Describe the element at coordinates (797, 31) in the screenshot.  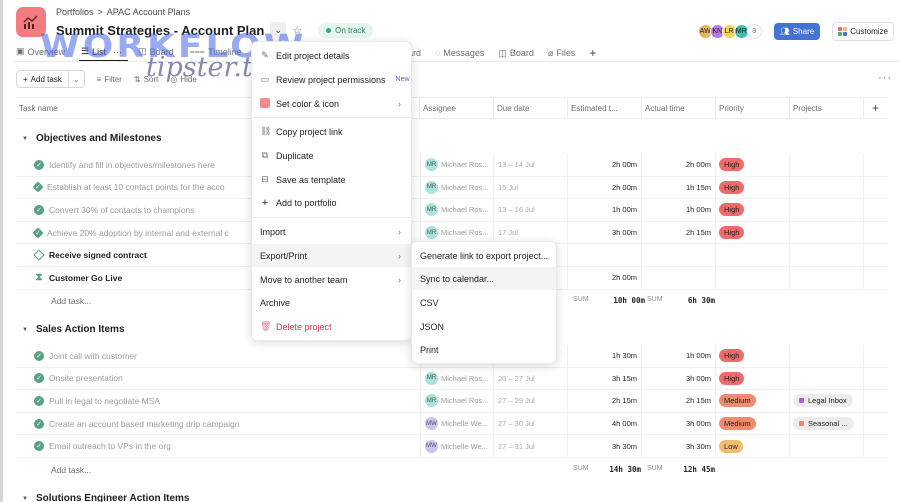
I see `share-button: 👥︎ Share` at that location.